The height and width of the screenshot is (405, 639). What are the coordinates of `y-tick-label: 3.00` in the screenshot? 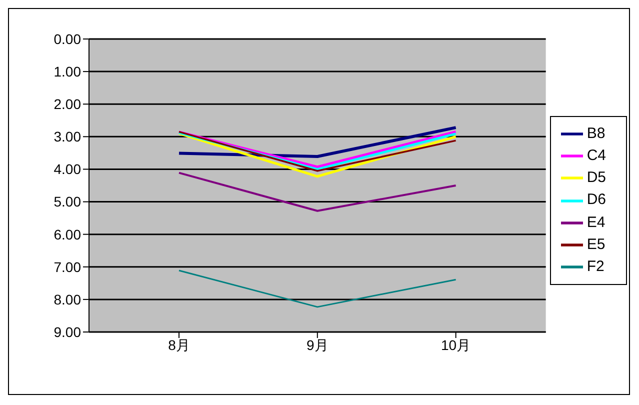 It's located at (68, 136).